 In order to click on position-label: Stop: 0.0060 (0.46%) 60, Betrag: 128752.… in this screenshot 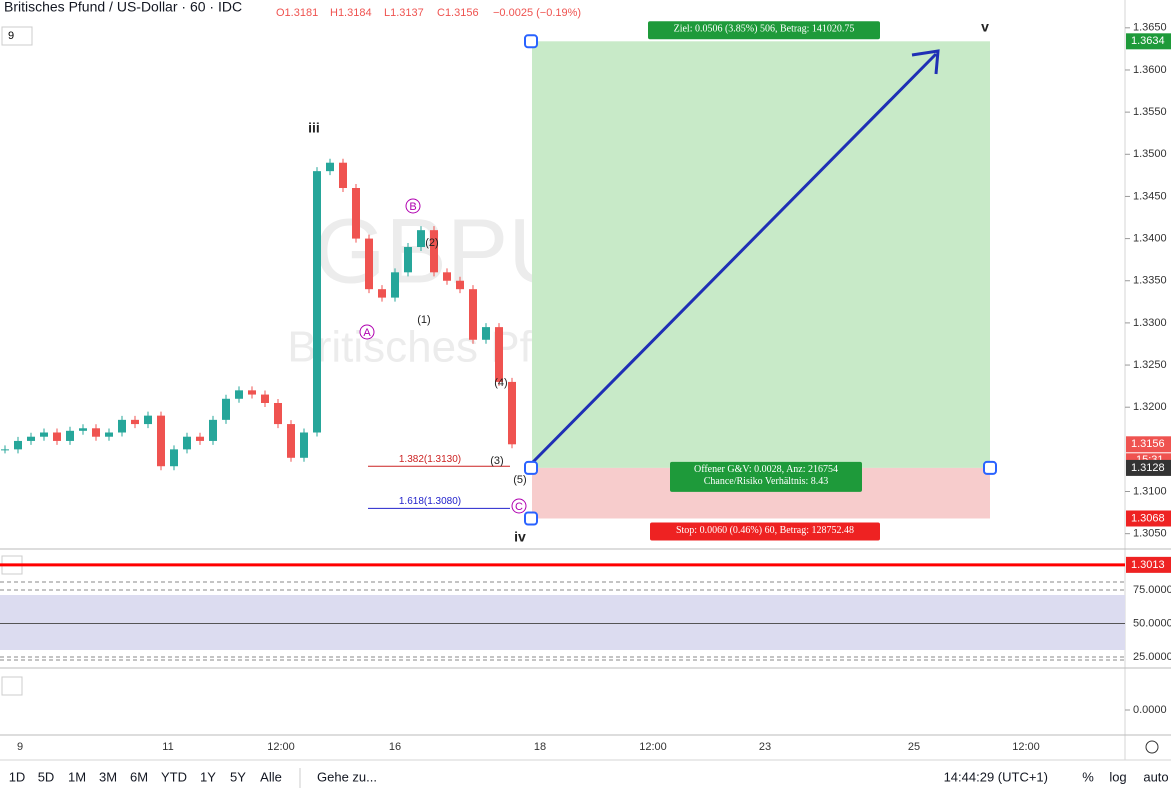, I will do `click(765, 530)`.